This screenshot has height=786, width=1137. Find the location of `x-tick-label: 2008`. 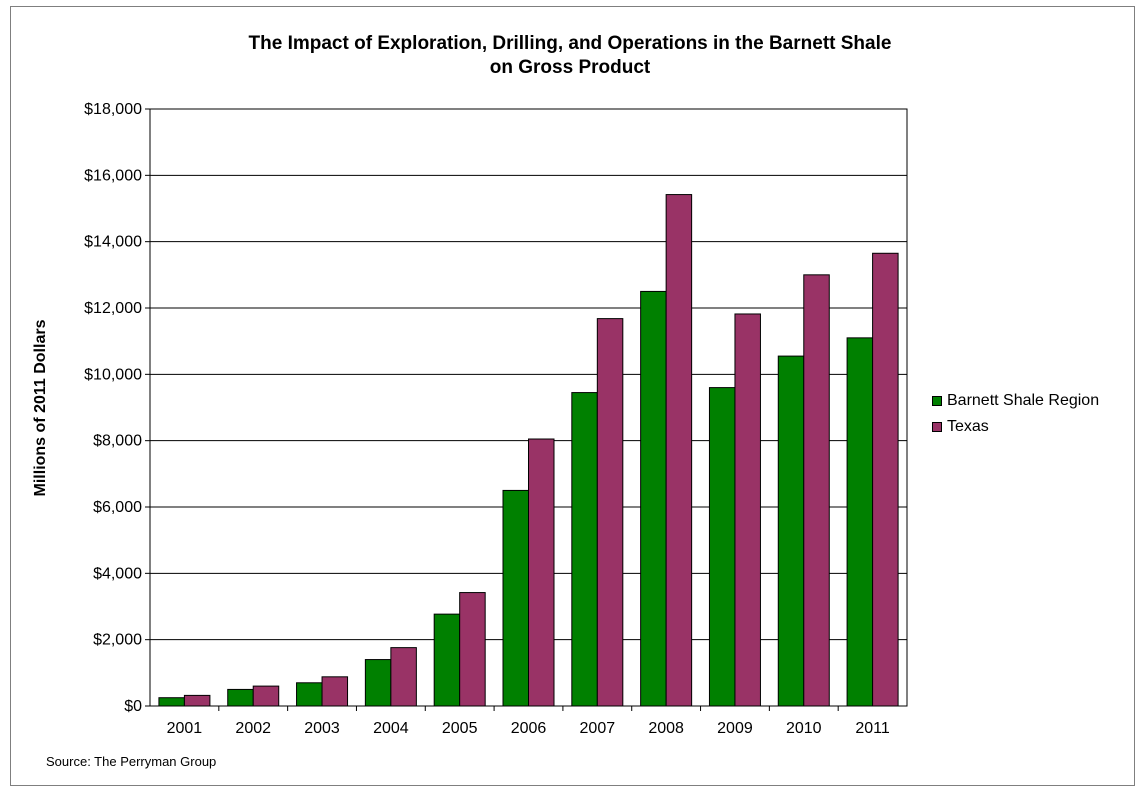

x-tick-label: 2008 is located at coordinates (666, 728).